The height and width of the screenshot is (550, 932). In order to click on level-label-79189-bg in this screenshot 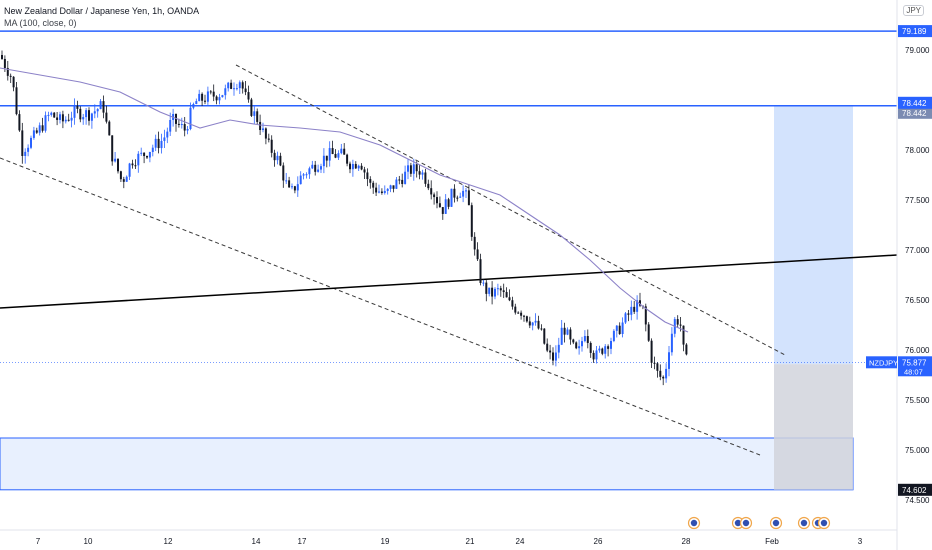, I will do `click(915, 31)`.